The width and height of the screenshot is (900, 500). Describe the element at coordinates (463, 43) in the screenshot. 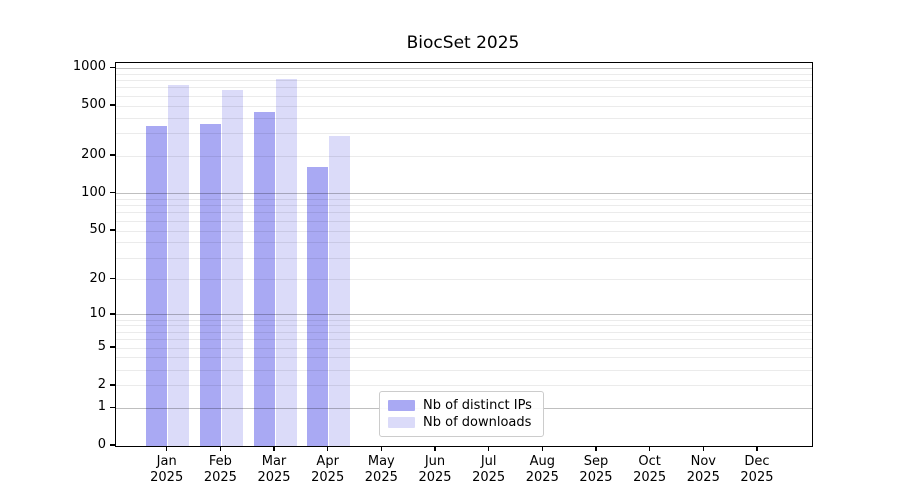

I see `chart-title: BiocSet 2025` at that location.